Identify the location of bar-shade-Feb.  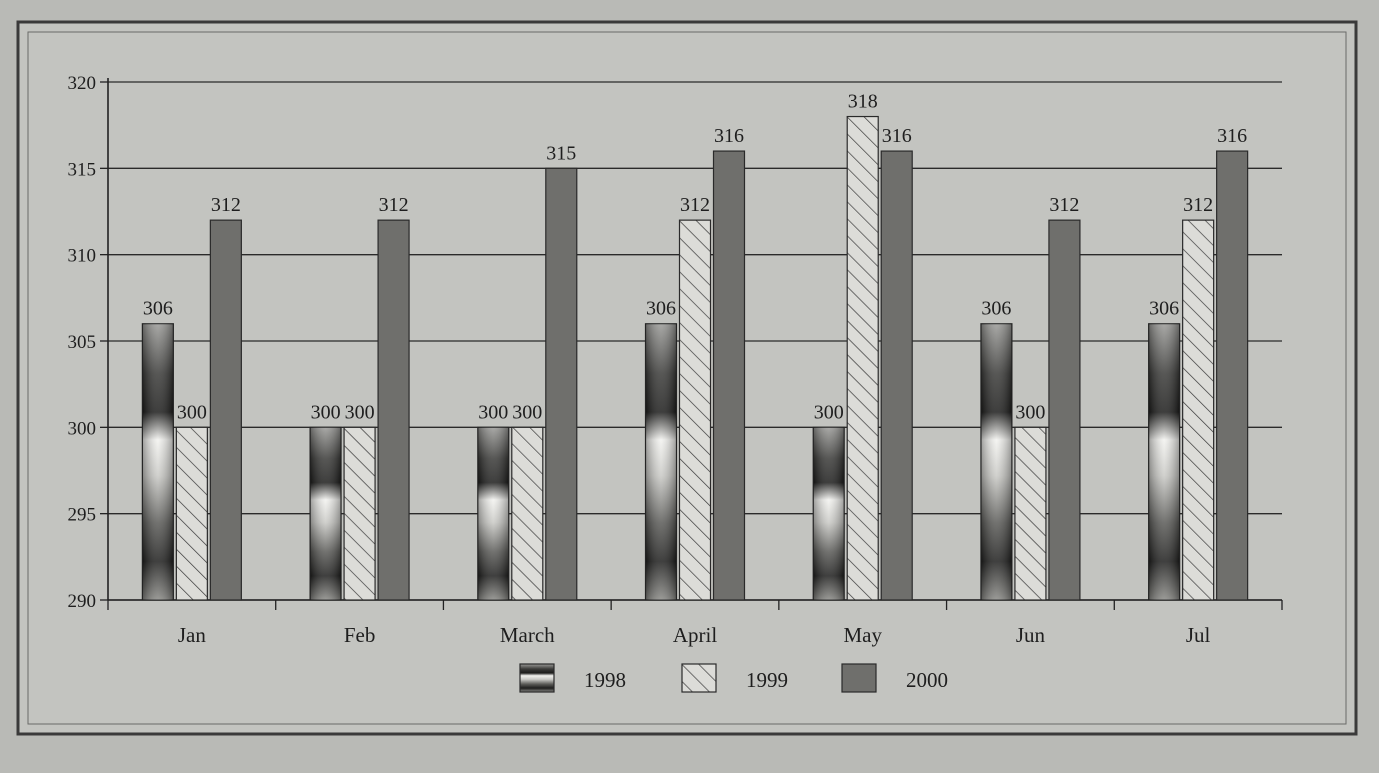
(326, 513).